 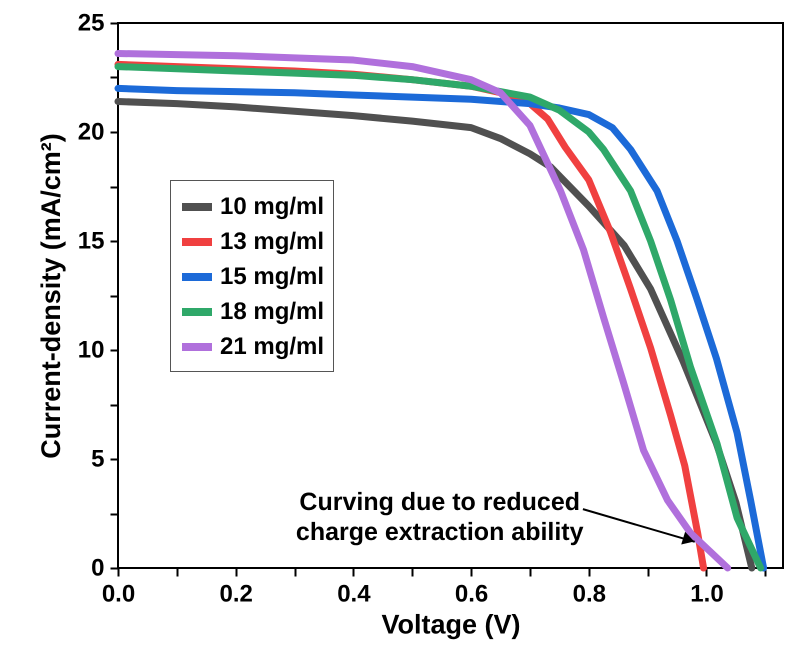 What do you see at coordinates (91, 350) in the screenshot?
I see `y-tick-label: 10` at bounding box center [91, 350].